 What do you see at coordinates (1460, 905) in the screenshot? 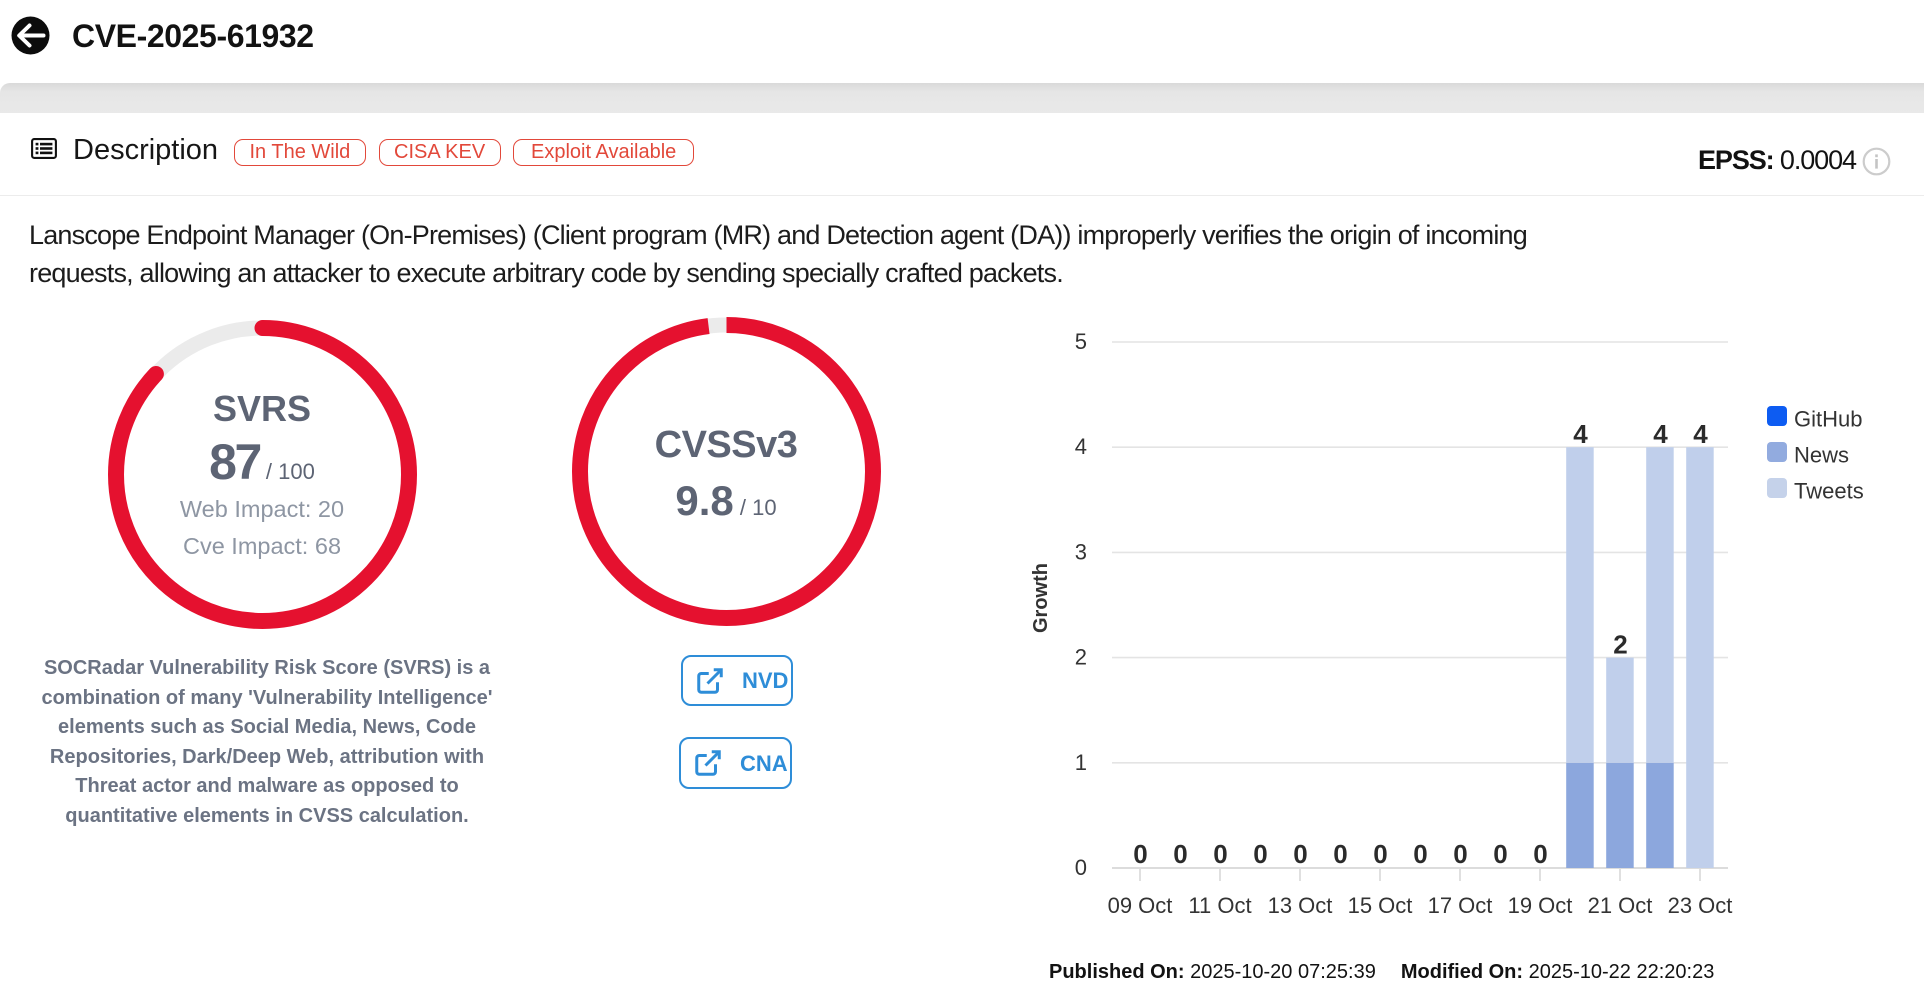
I see `svg-text: 17 Oct` at bounding box center [1460, 905].